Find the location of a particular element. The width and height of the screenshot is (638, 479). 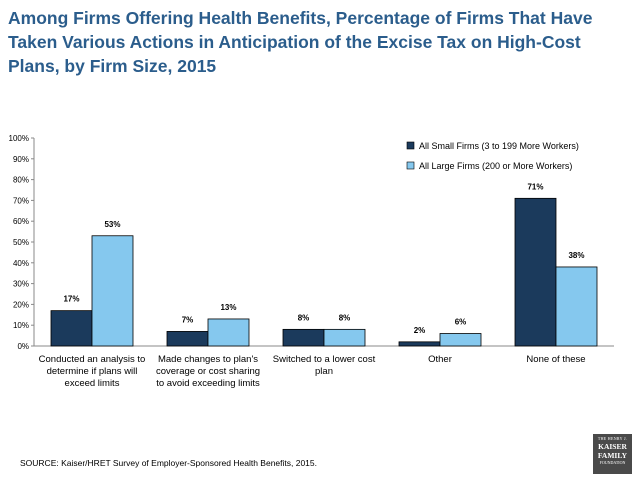

category-label: plan is located at coordinates (324, 371).